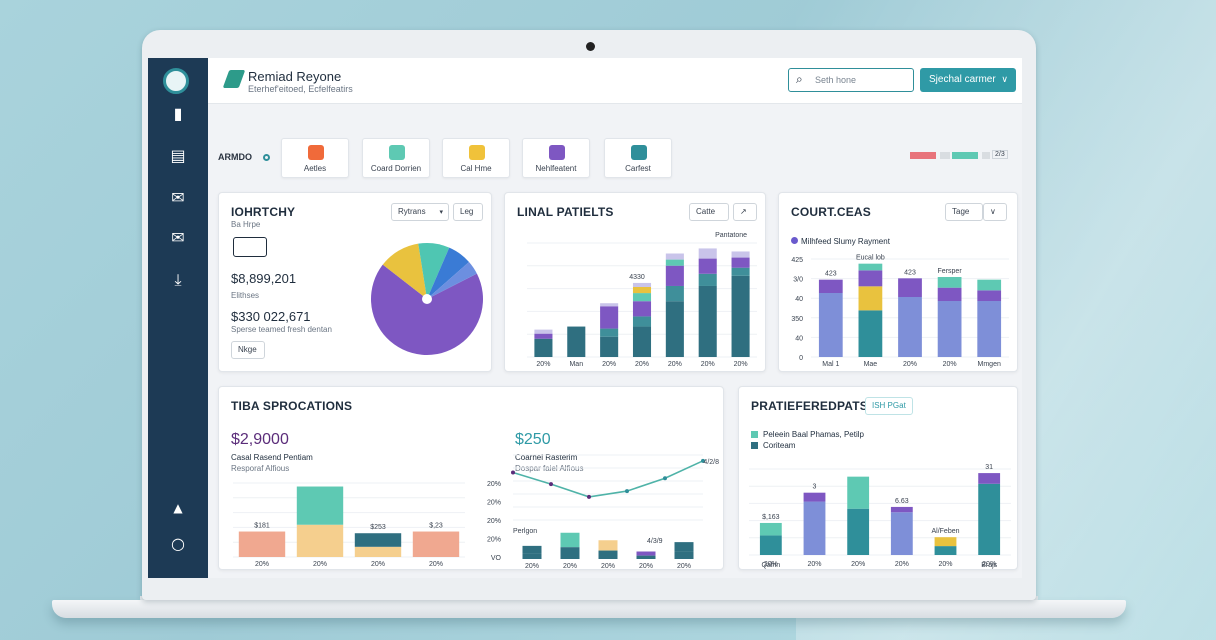  I want to click on stat-value-1: $2,9000, so click(260, 439).